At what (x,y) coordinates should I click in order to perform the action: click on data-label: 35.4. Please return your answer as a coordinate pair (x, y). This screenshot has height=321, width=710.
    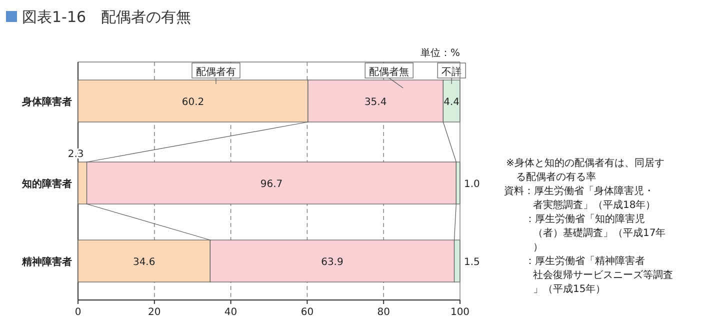
    Looking at the image, I should click on (375, 102).